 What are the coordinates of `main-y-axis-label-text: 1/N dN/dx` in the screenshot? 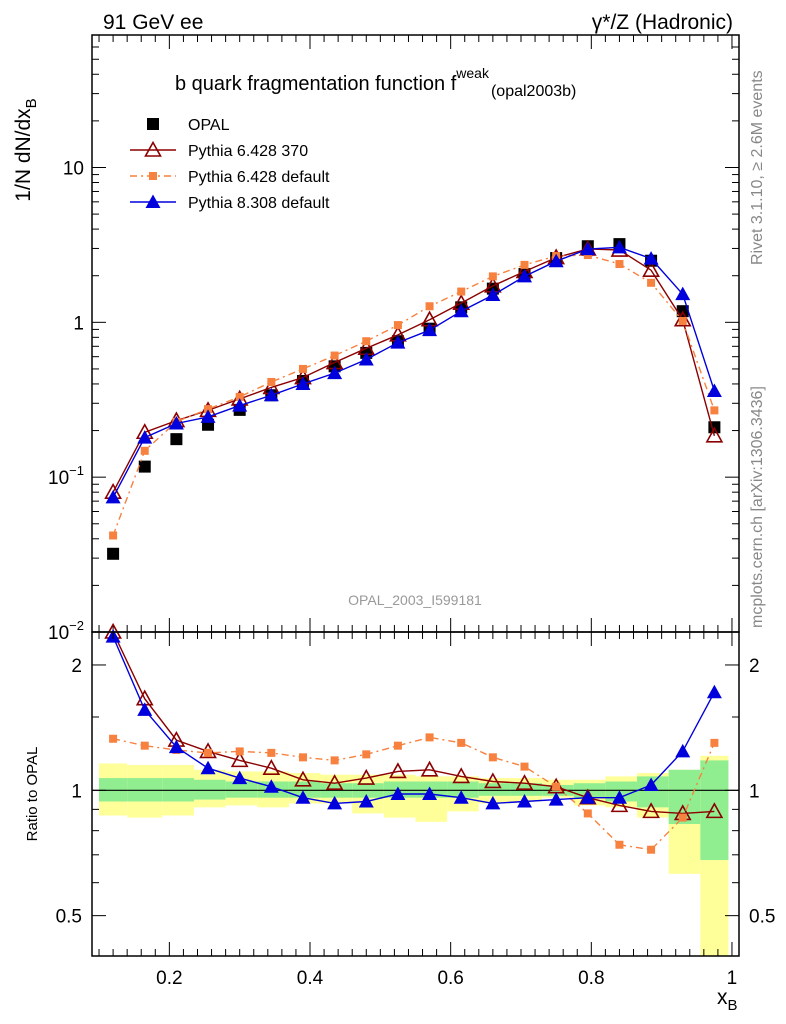 It's located at (23, 155).